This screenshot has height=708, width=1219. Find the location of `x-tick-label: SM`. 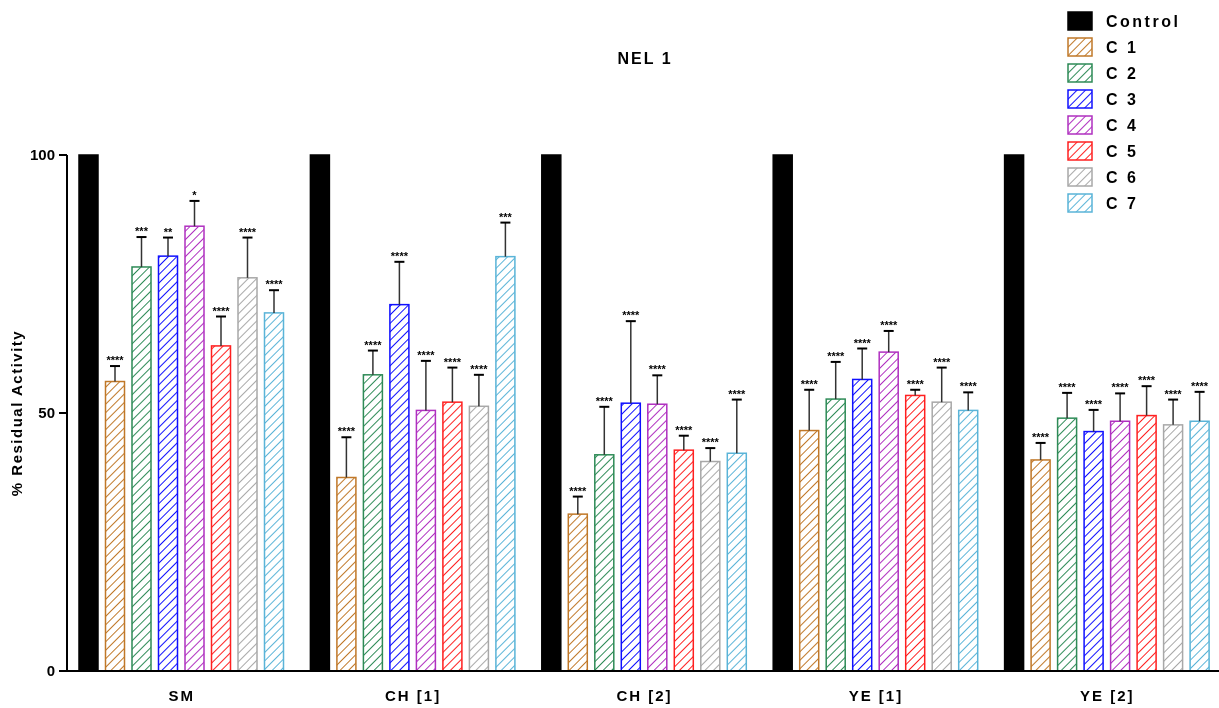

x-tick-label: SM is located at coordinates (181, 695).